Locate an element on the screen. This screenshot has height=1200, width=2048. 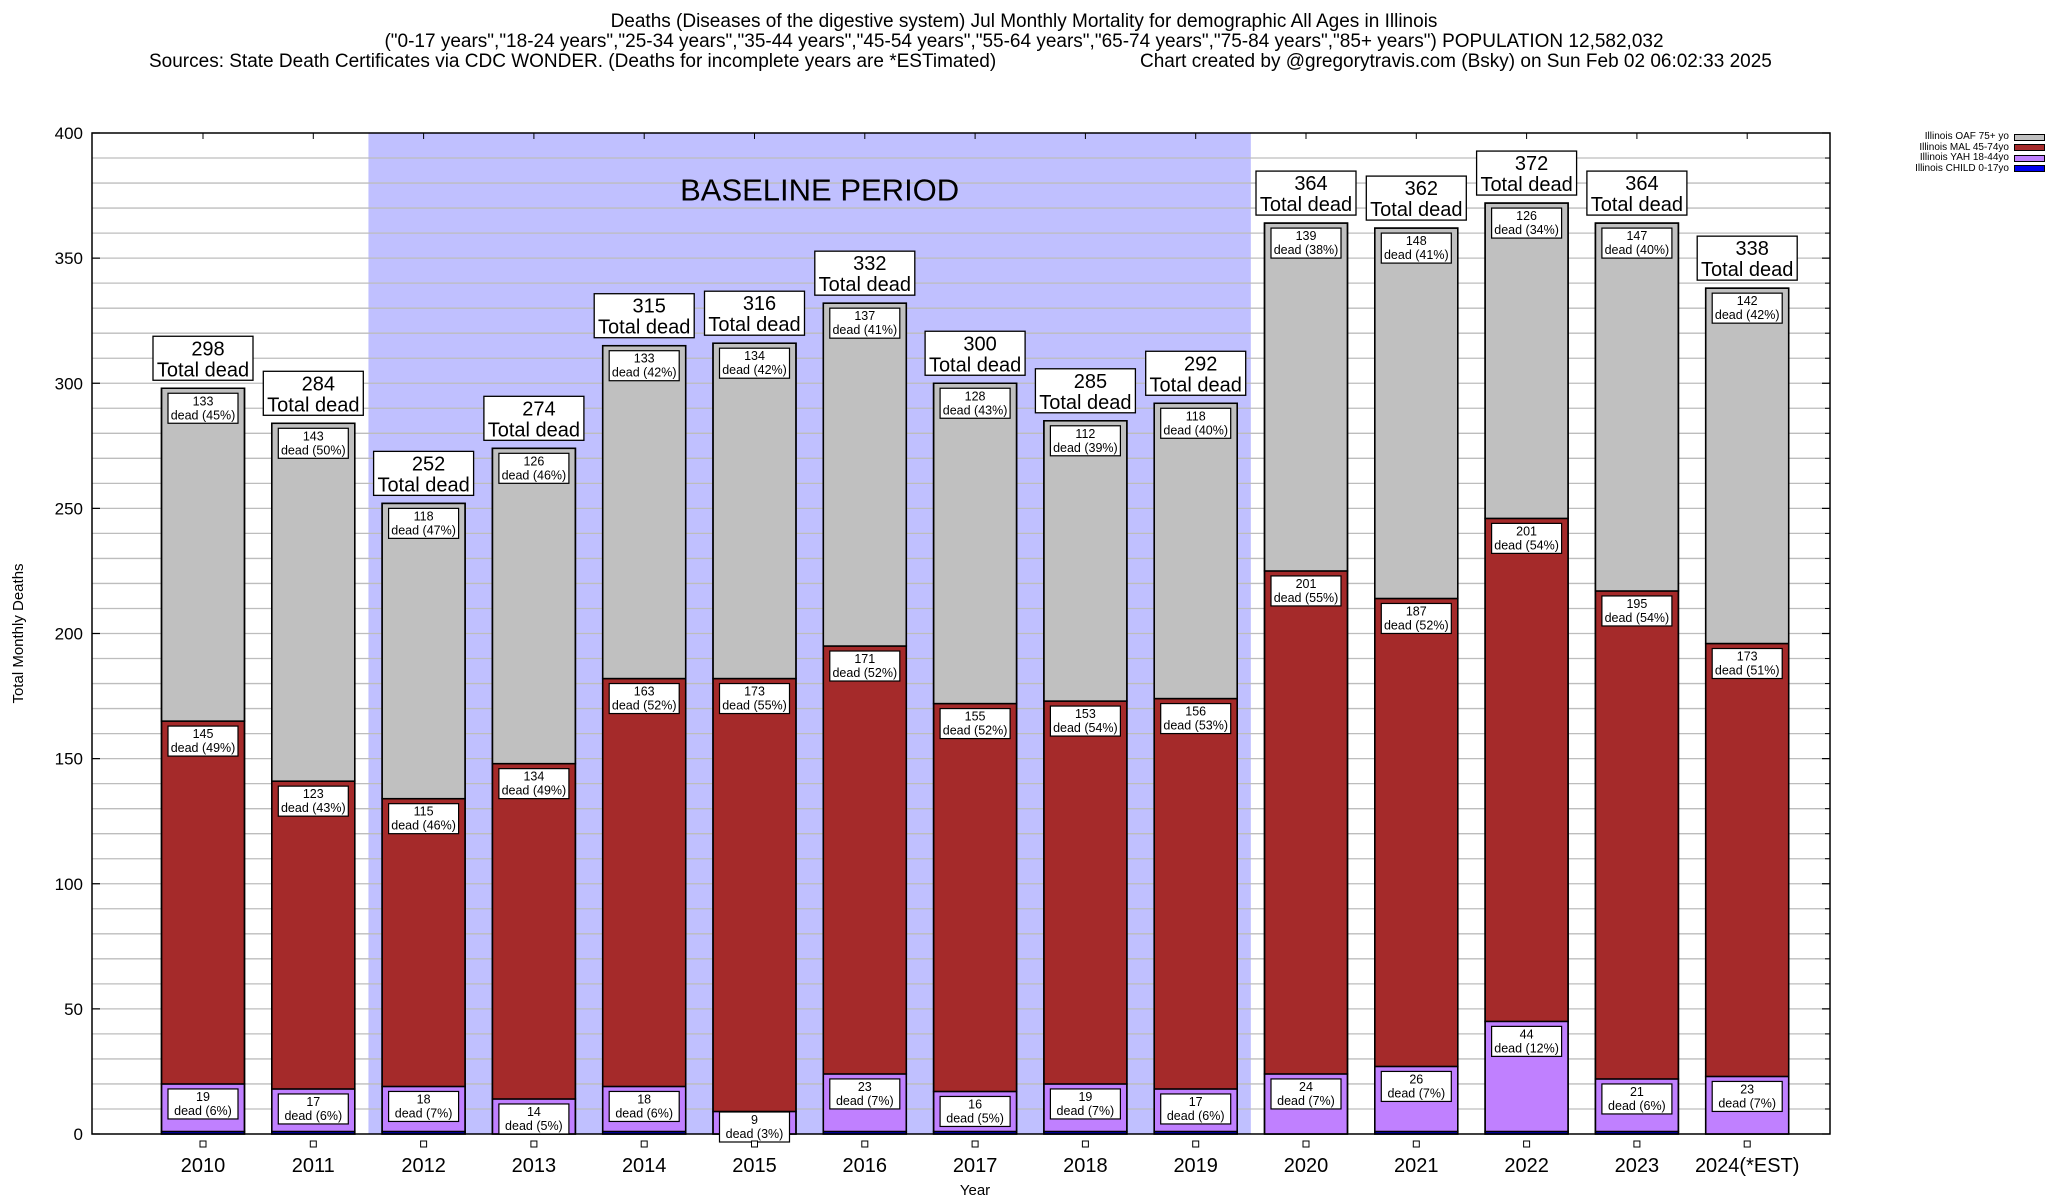
bar-2020 is located at coordinates (1306, 652).